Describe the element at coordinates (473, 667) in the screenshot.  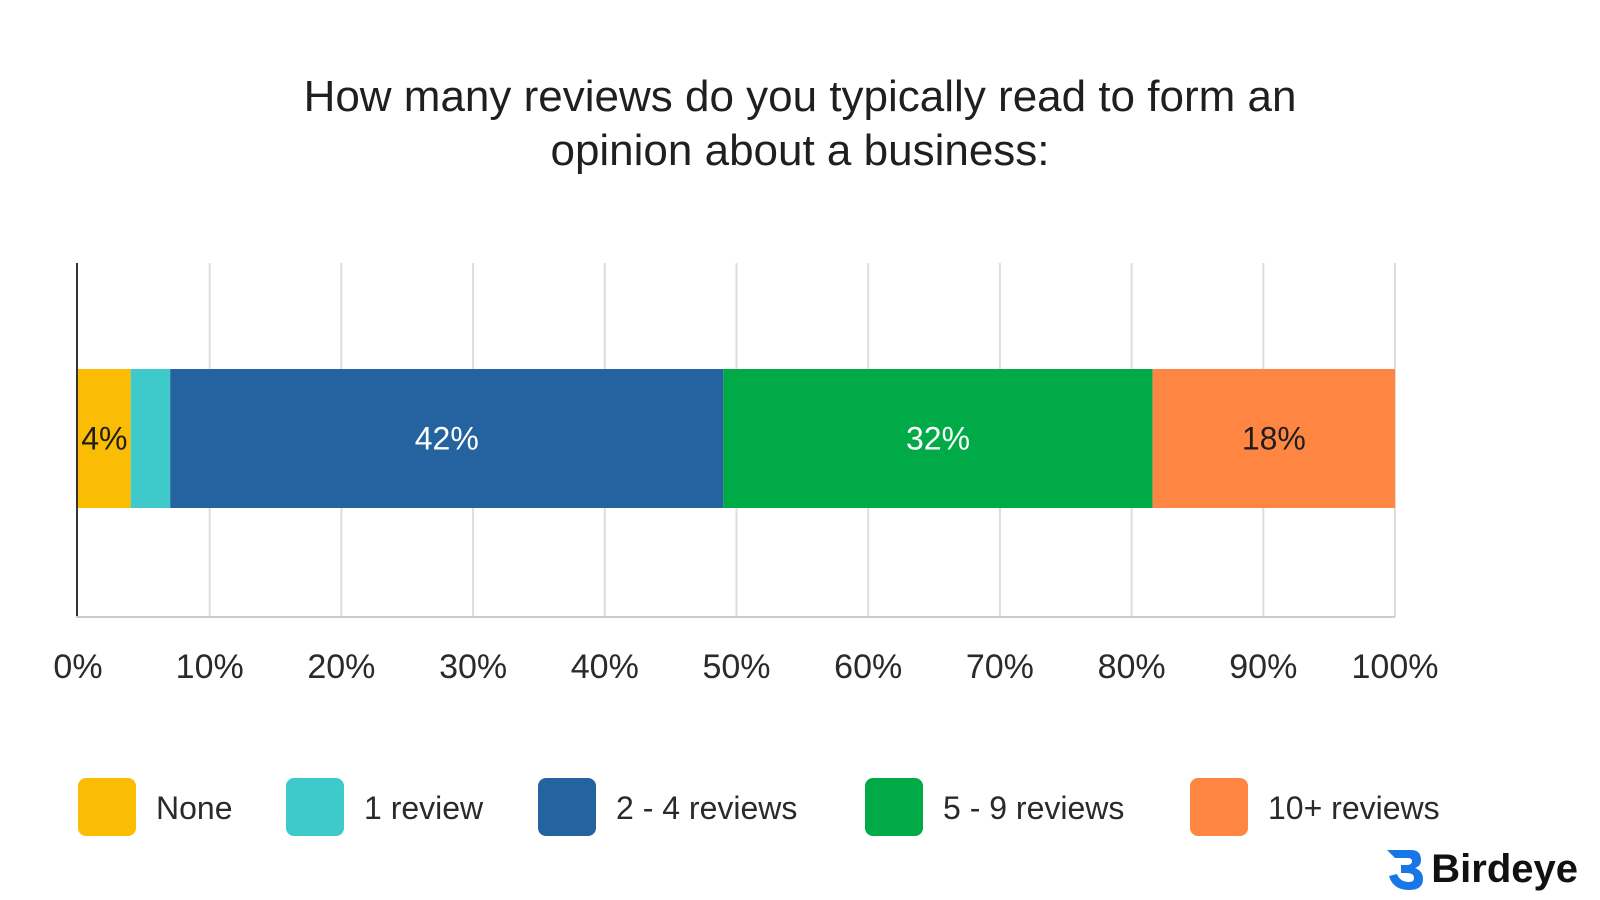
I see `x-tick-label-3: 30%` at that location.